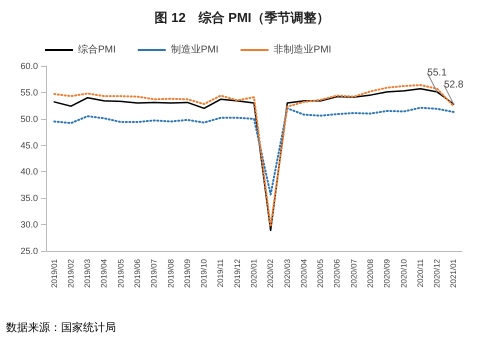 This screenshot has height=339, width=484. Describe the element at coordinates (437, 72) in the screenshot. I see `data-label: 55.1` at that location.